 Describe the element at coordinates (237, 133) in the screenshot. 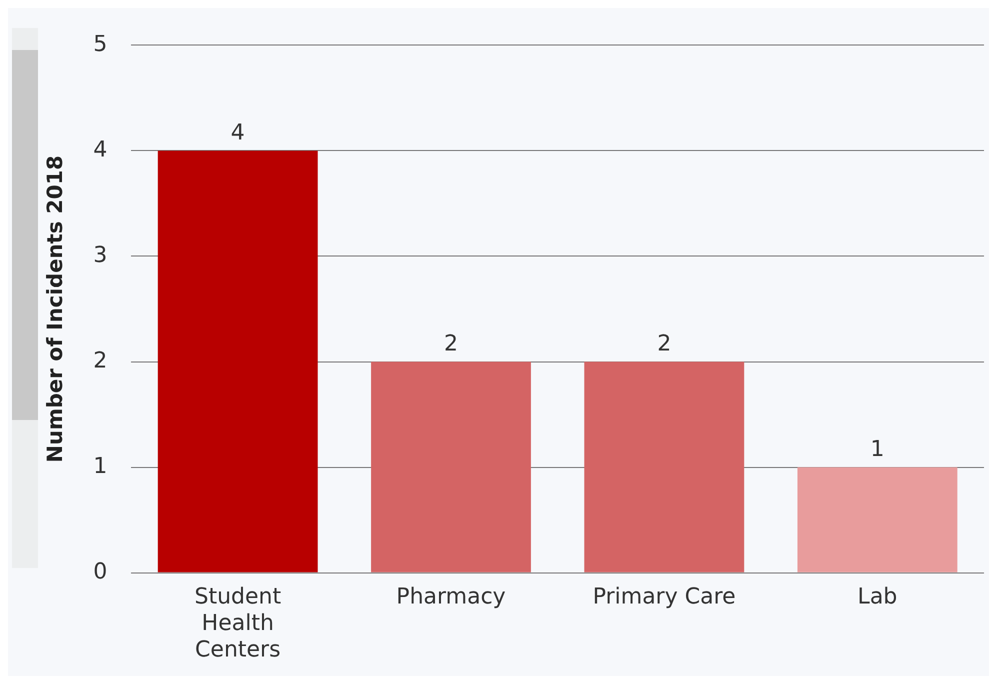

I see `data-label: 4` at that location.